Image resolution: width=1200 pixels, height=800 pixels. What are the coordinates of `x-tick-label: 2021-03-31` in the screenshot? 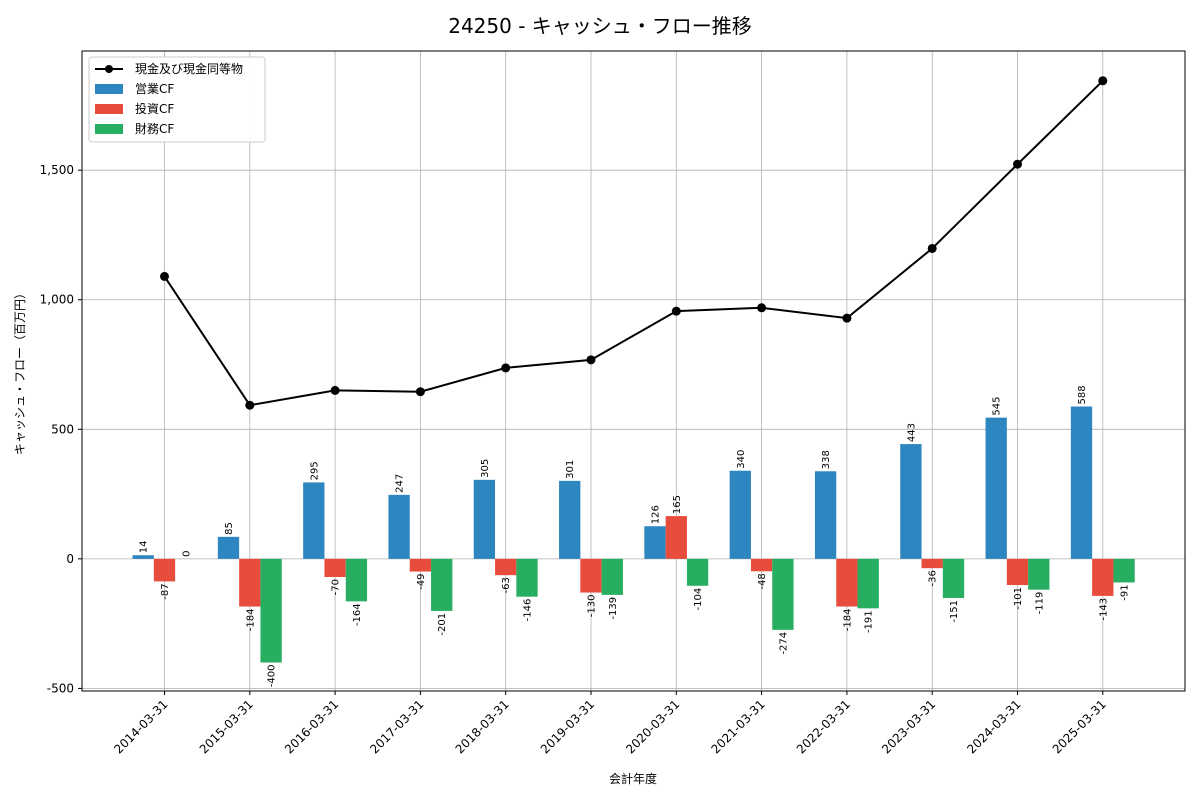 It's located at (738, 726).